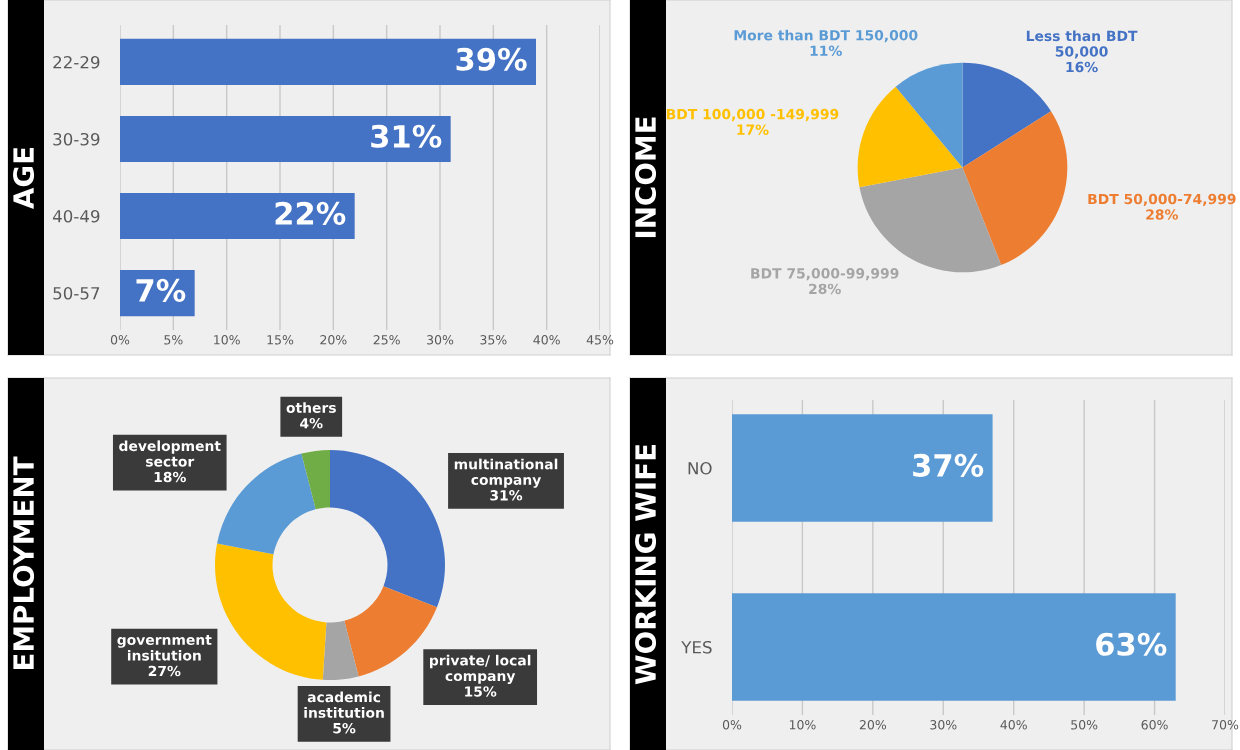 Image resolution: width=1240 pixels, height=750 pixels. Describe the element at coordinates (825, 274) in the screenshot. I see `slice-label: BDT 75,000-99,999` at that location.